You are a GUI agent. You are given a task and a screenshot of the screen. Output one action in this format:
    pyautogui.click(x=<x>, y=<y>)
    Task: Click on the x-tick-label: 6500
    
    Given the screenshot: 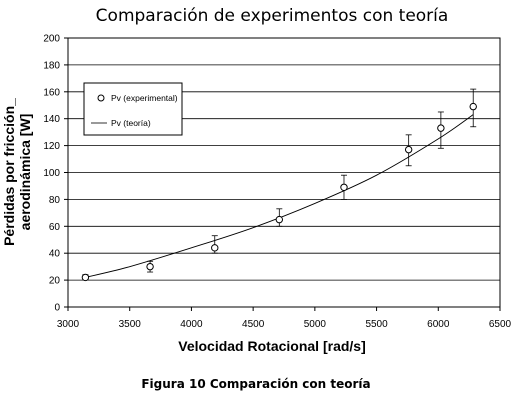 What is the action you would take?
    pyautogui.click(x=500, y=324)
    